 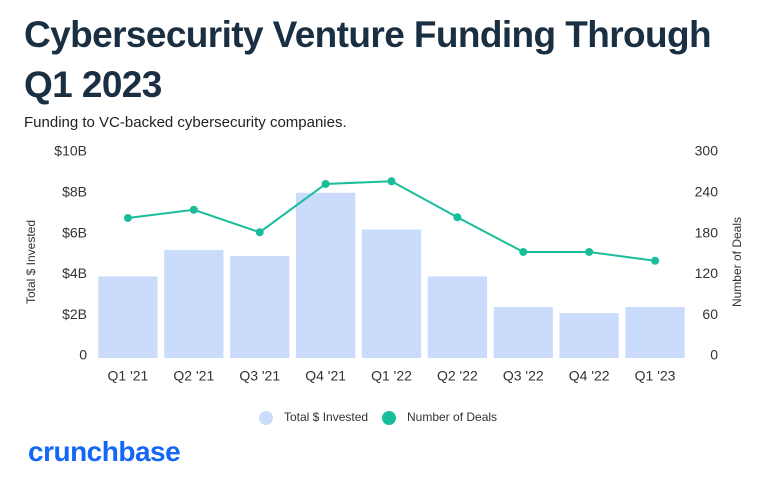 What do you see at coordinates (707, 151) in the screenshot?
I see `y2-tick-label: 300` at bounding box center [707, 151].